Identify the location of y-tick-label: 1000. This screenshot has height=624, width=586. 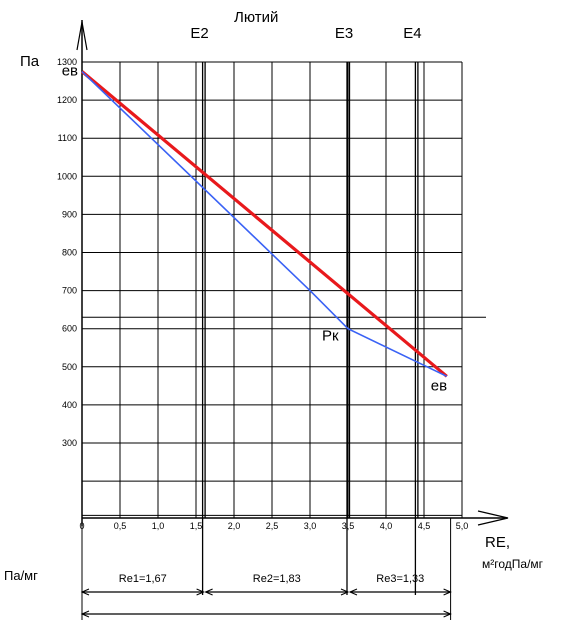
(67, 176).